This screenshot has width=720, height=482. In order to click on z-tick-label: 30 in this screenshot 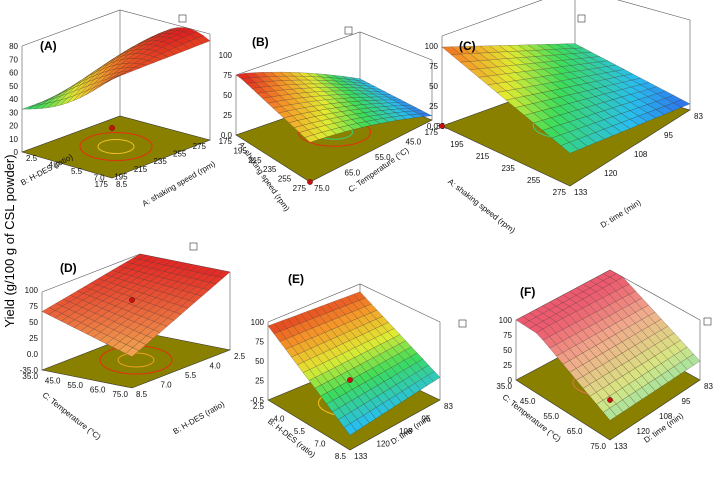, I will do `click(13, 112)`.